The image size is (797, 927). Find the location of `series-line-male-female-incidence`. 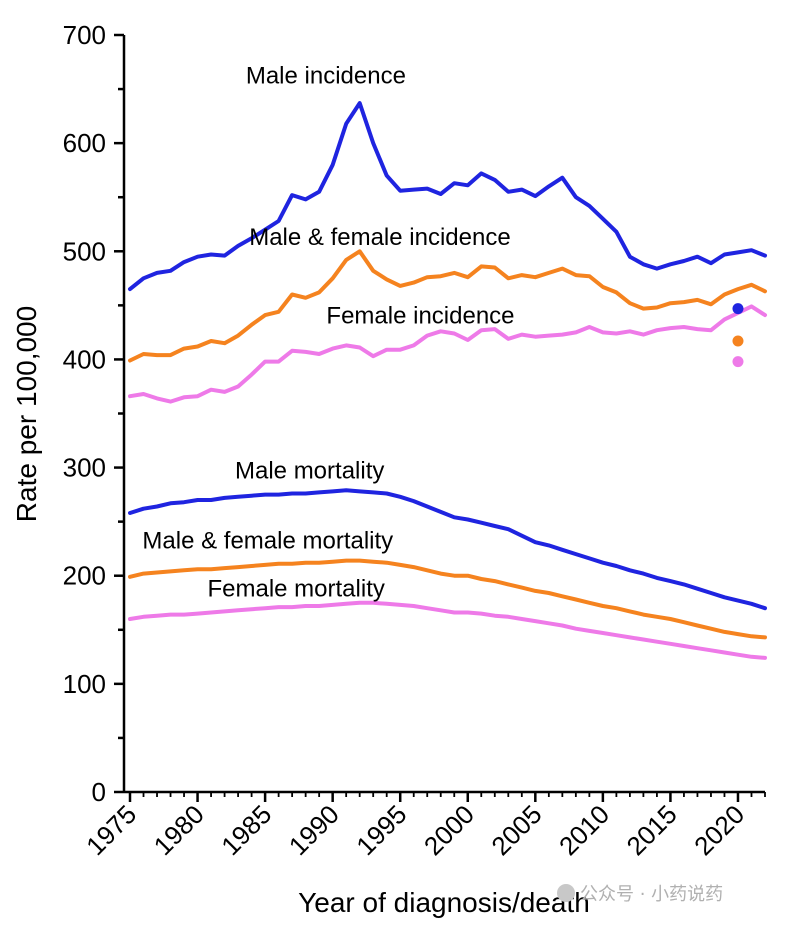

series-line-male-female-incidence is located at coordinates (447, 306).